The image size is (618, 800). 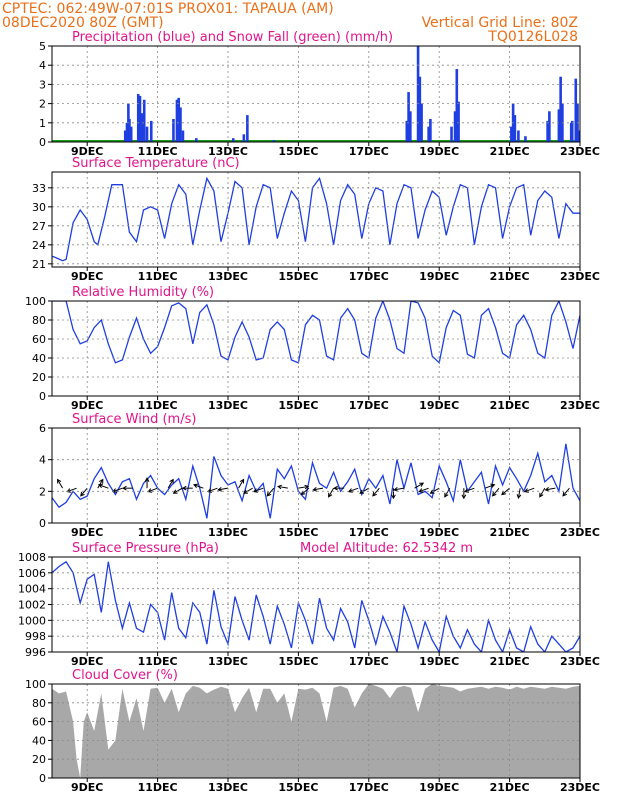 What do you see at coordinates (39, 740) in the screenshot?
I see `y-tick-label: 40` at bounding box center [39, 740].